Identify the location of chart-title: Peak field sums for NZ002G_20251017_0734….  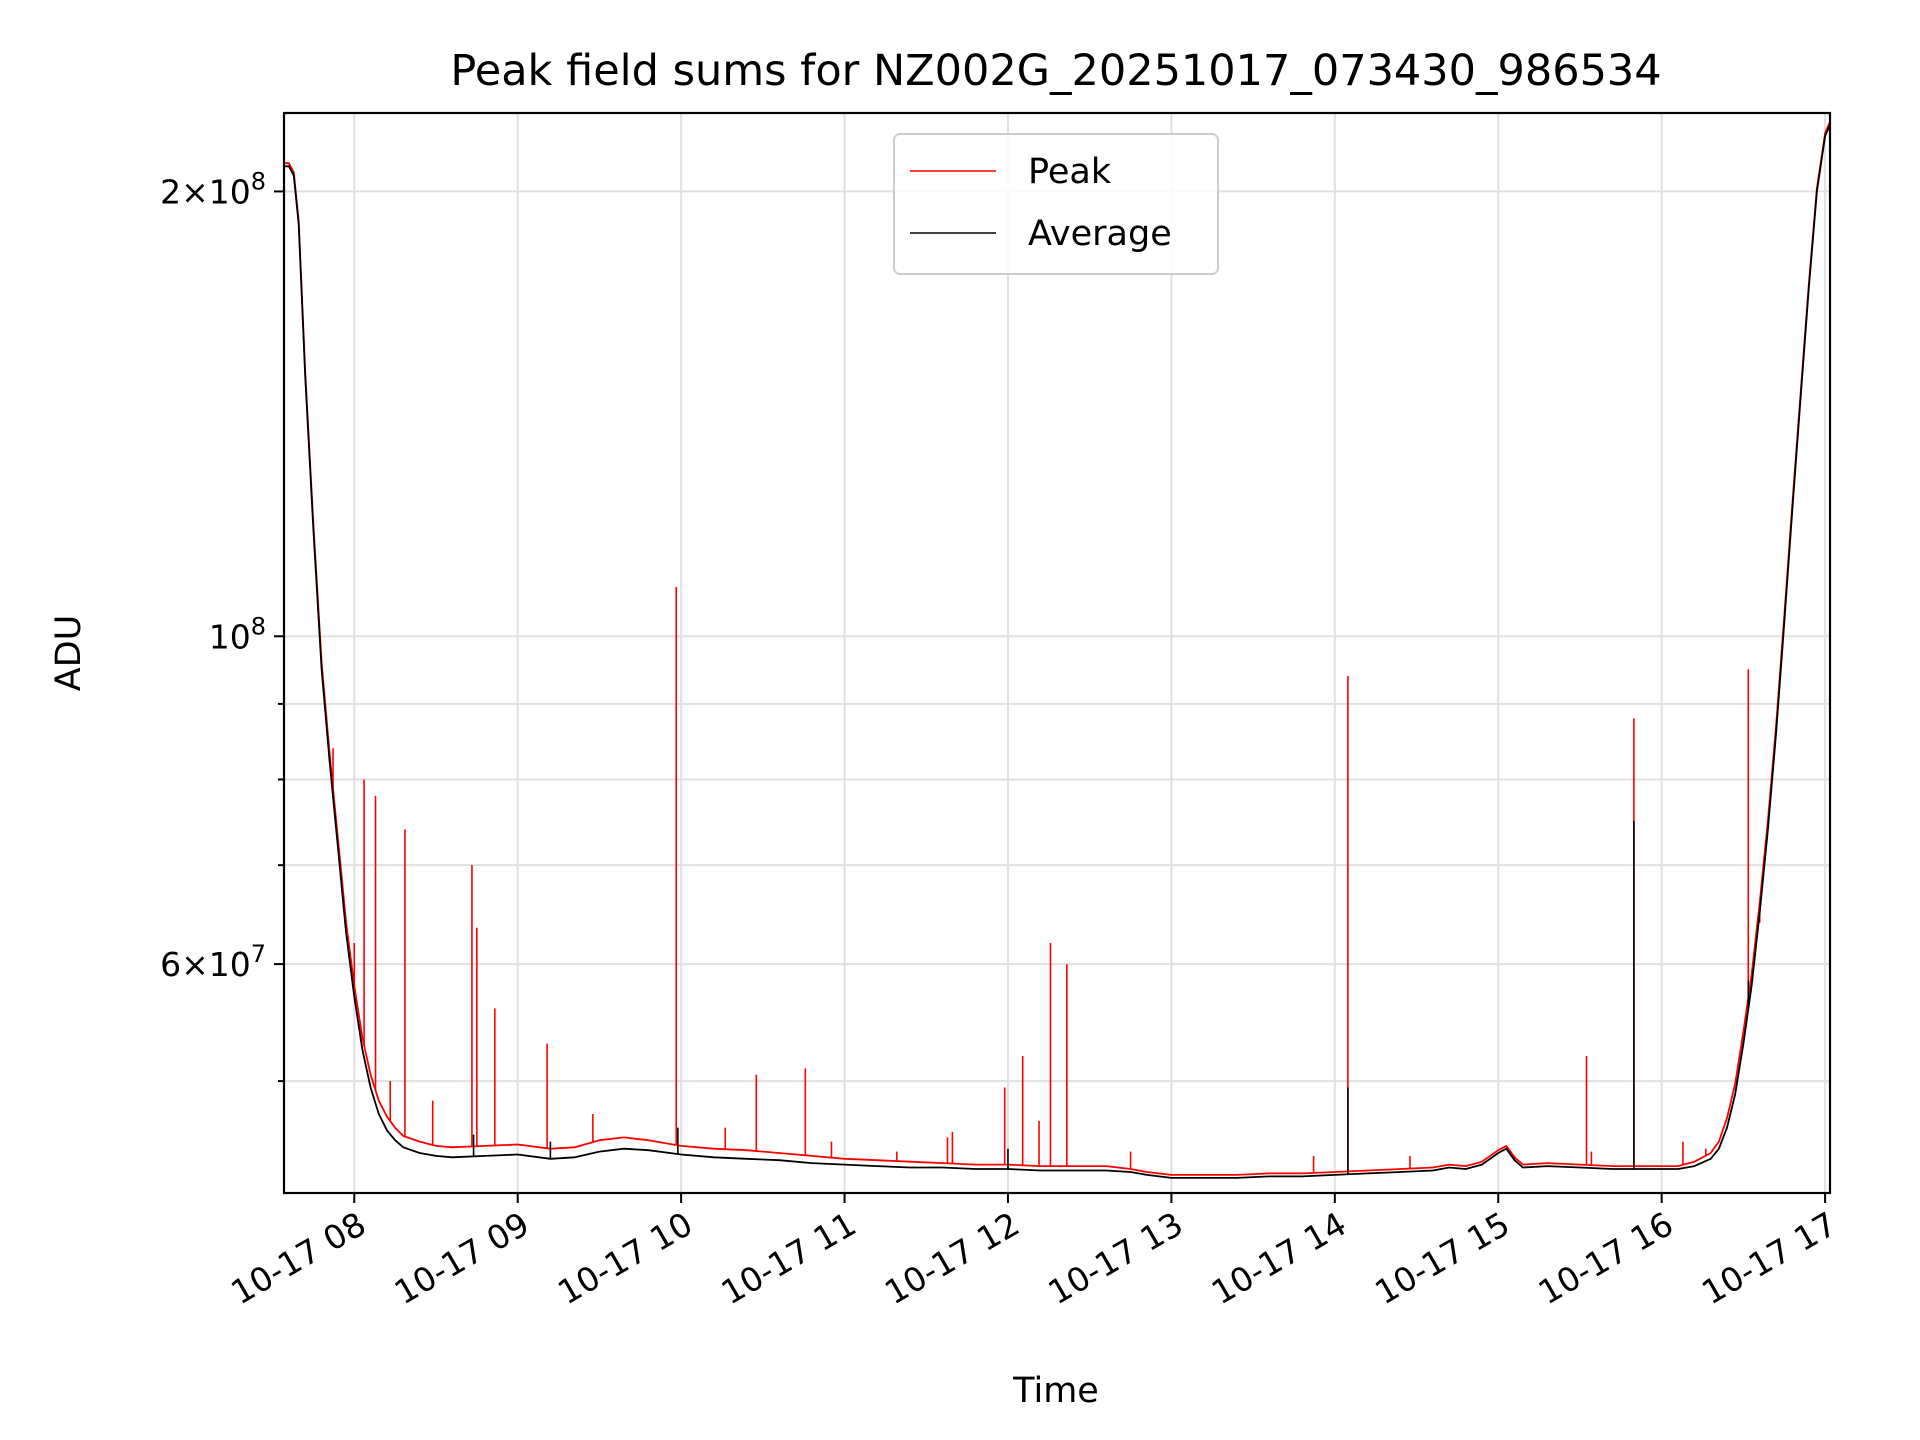
(1055, 71).